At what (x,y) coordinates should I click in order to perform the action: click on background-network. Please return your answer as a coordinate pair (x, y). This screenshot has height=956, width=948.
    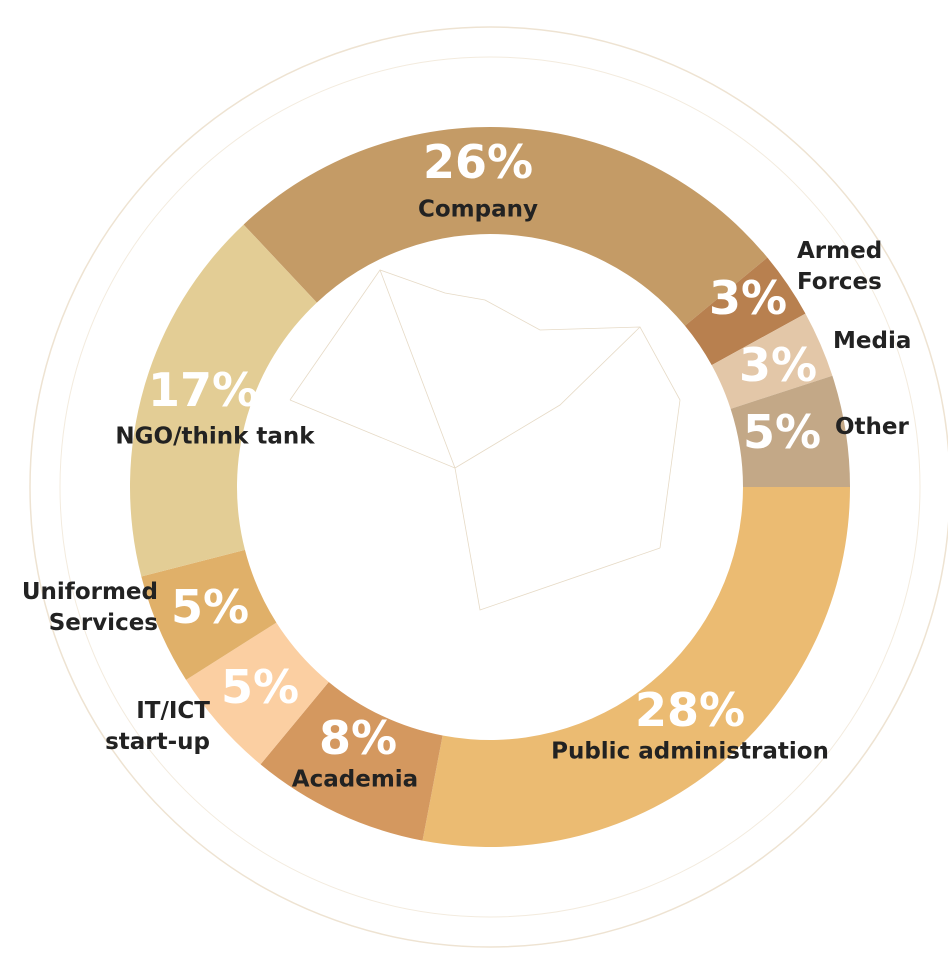
    Looking at the image, I should click on (485, 440).